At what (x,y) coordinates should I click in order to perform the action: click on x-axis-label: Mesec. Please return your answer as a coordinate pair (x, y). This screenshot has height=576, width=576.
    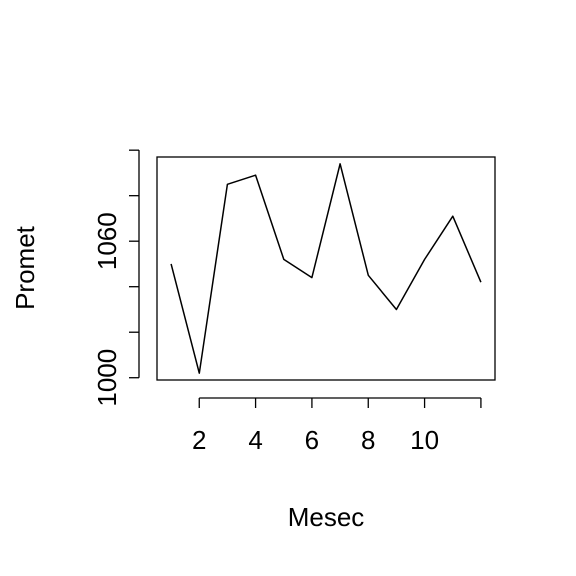
    Looking at the image, I should click on (326, 517).